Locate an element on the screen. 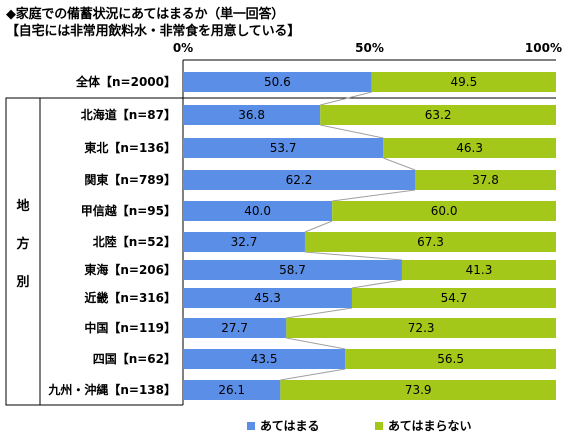 The height and width of the screenshot is (439, 580). data-label: 32.7 is located at coordinates (244, 242).